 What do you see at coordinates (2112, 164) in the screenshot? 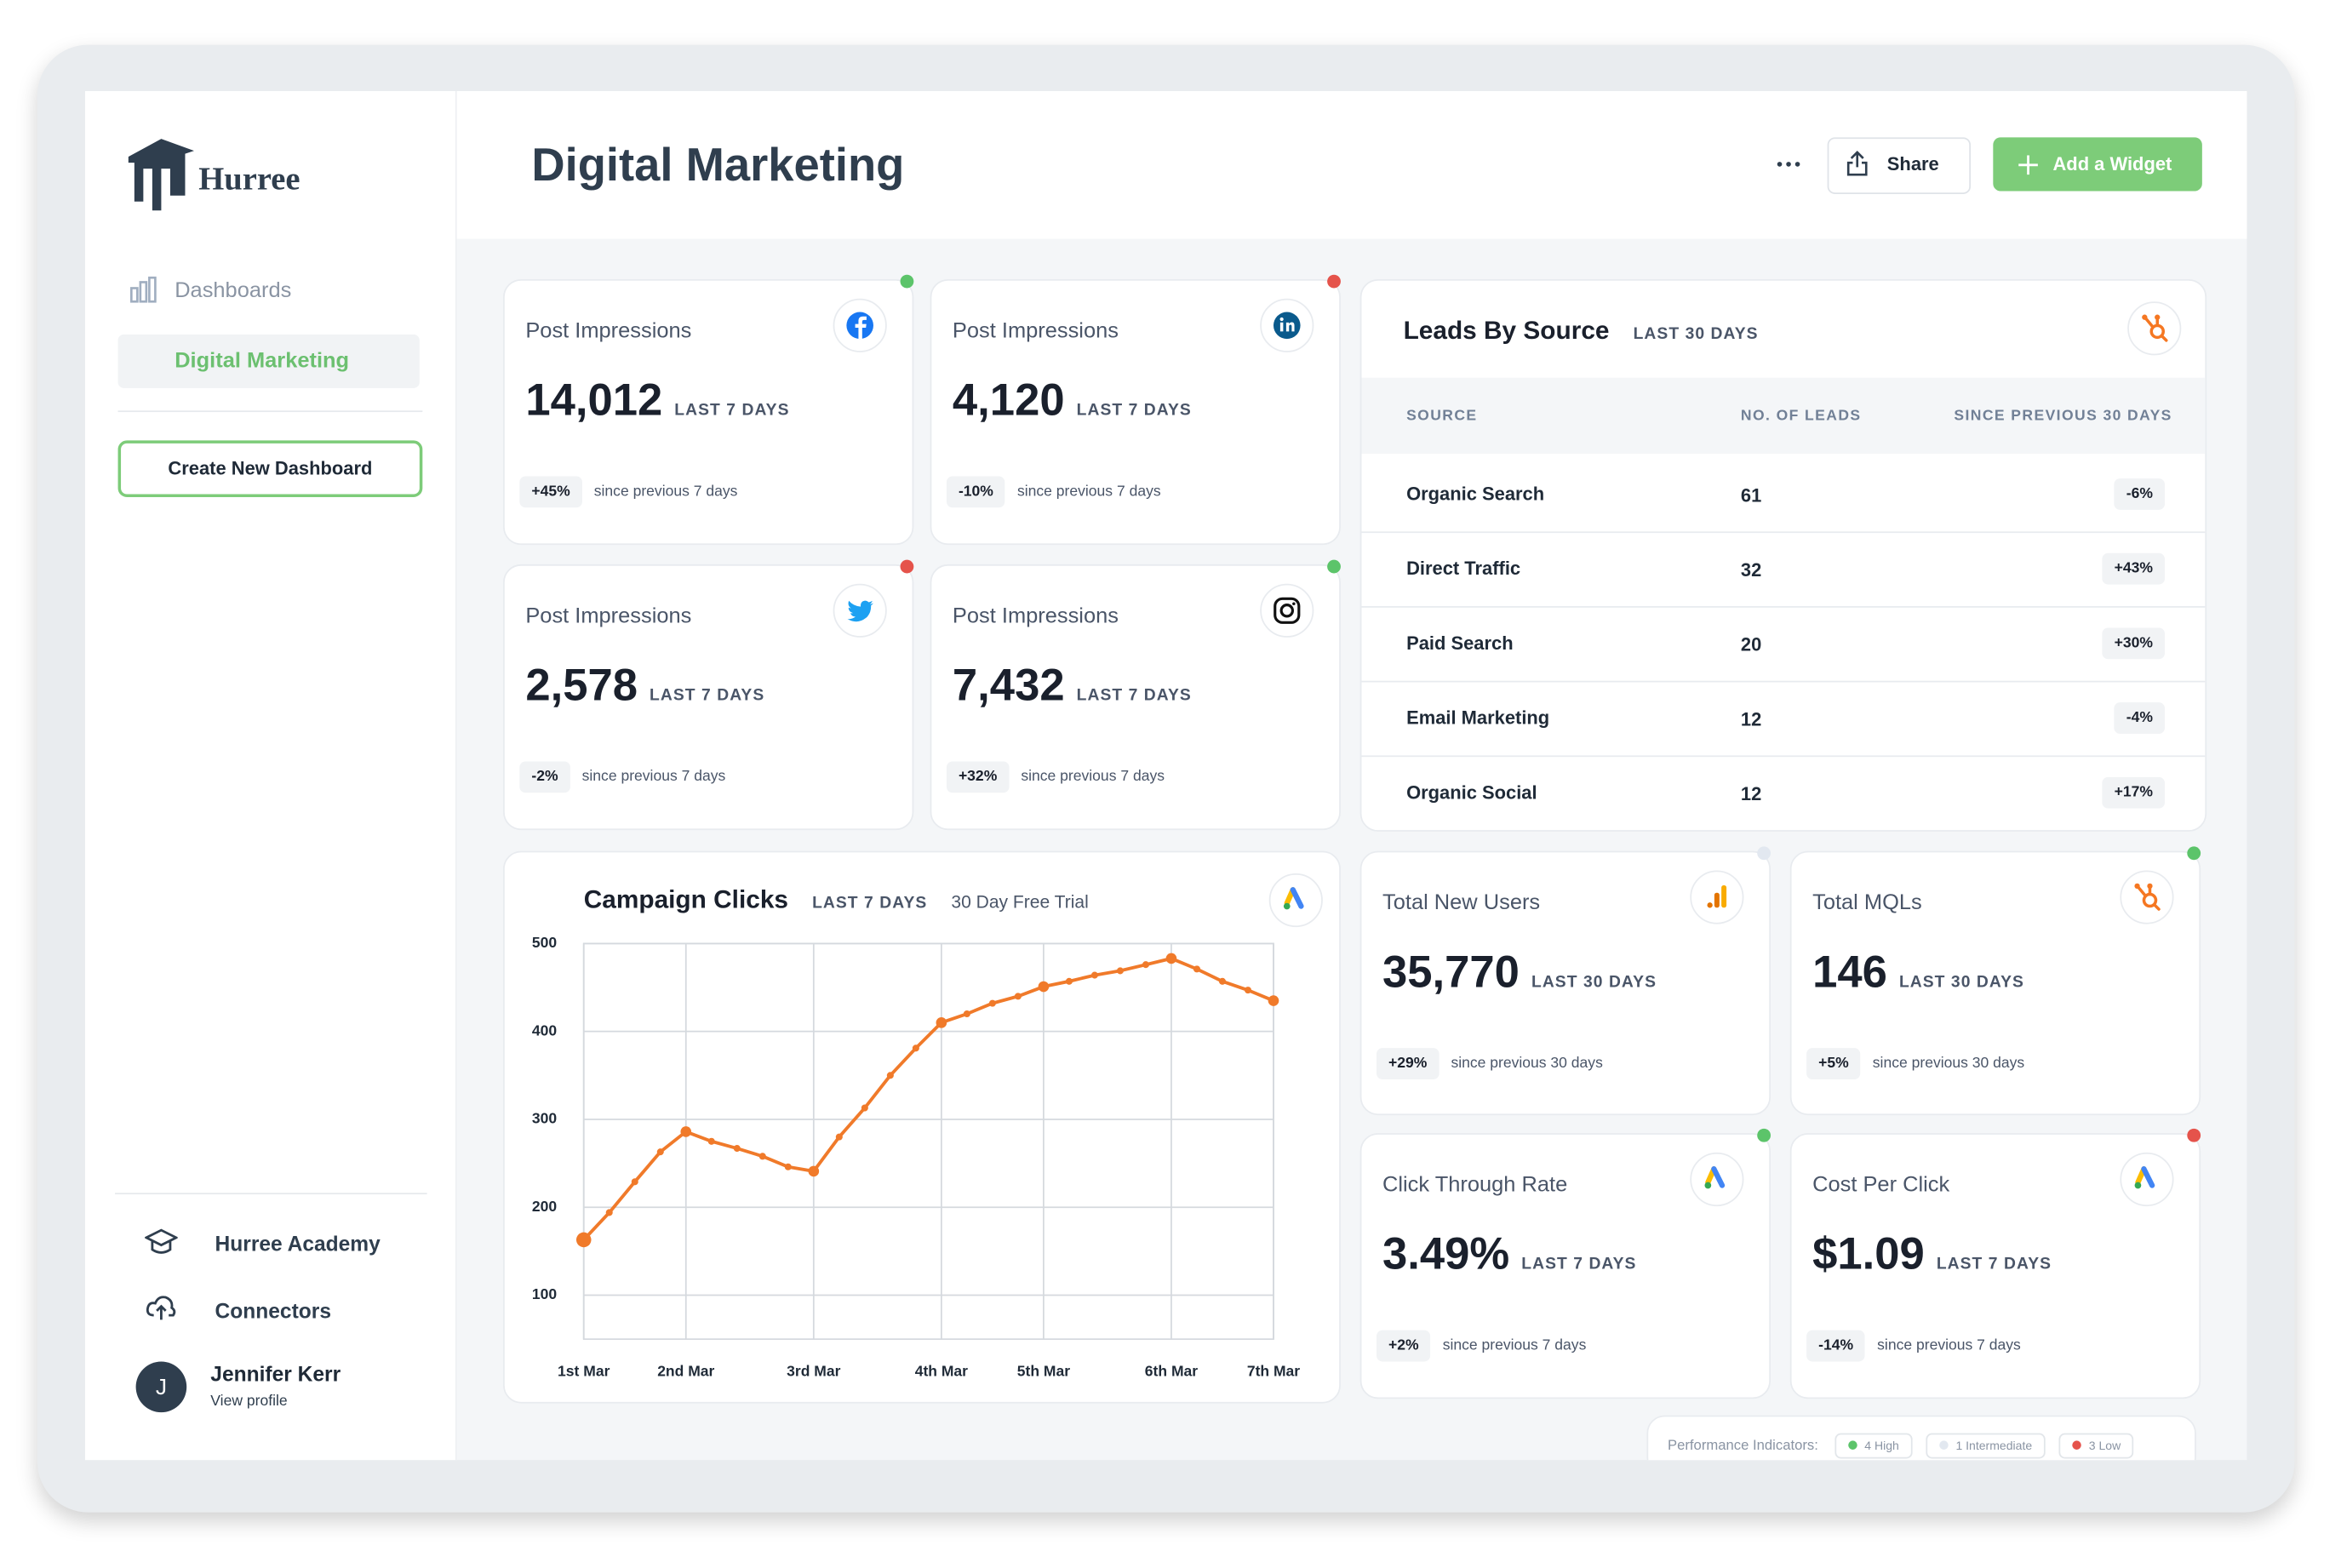
I see `add-widget-label: Add a Widget` at bounding box center [2112, 164].